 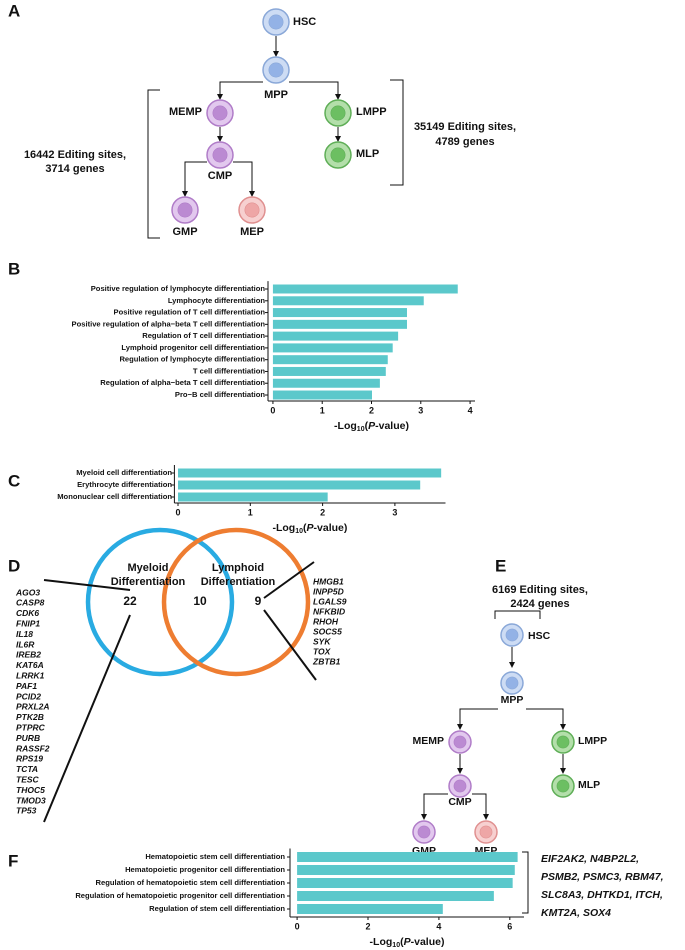 I want to click on gene: SOCS5, so click(x=327, y=631).